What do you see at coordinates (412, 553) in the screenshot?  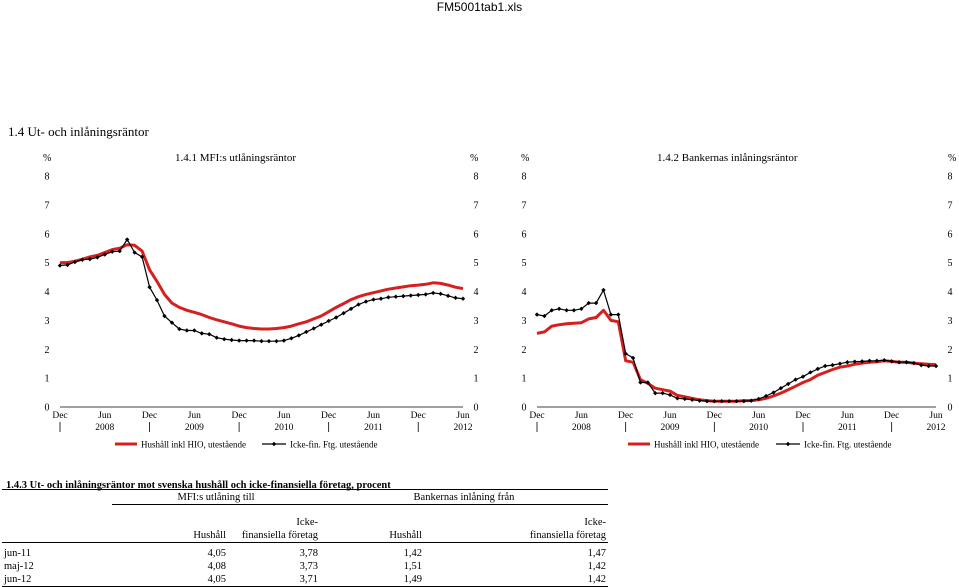 I see `table-cell: 1,42` at bounding box center [412, 553].